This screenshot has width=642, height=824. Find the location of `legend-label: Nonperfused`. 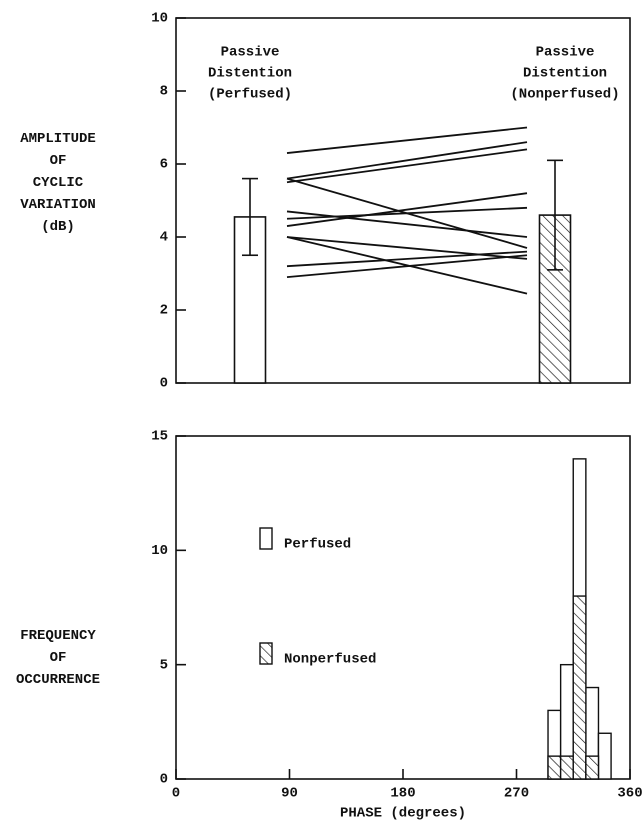

legend-label: Nonperfused is located at coordinates (330, 660).